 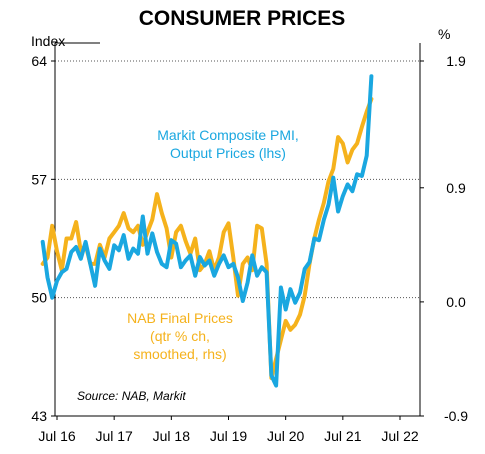 I want to click on x-tick-label: Jul 20, so click(x=286, y=436).